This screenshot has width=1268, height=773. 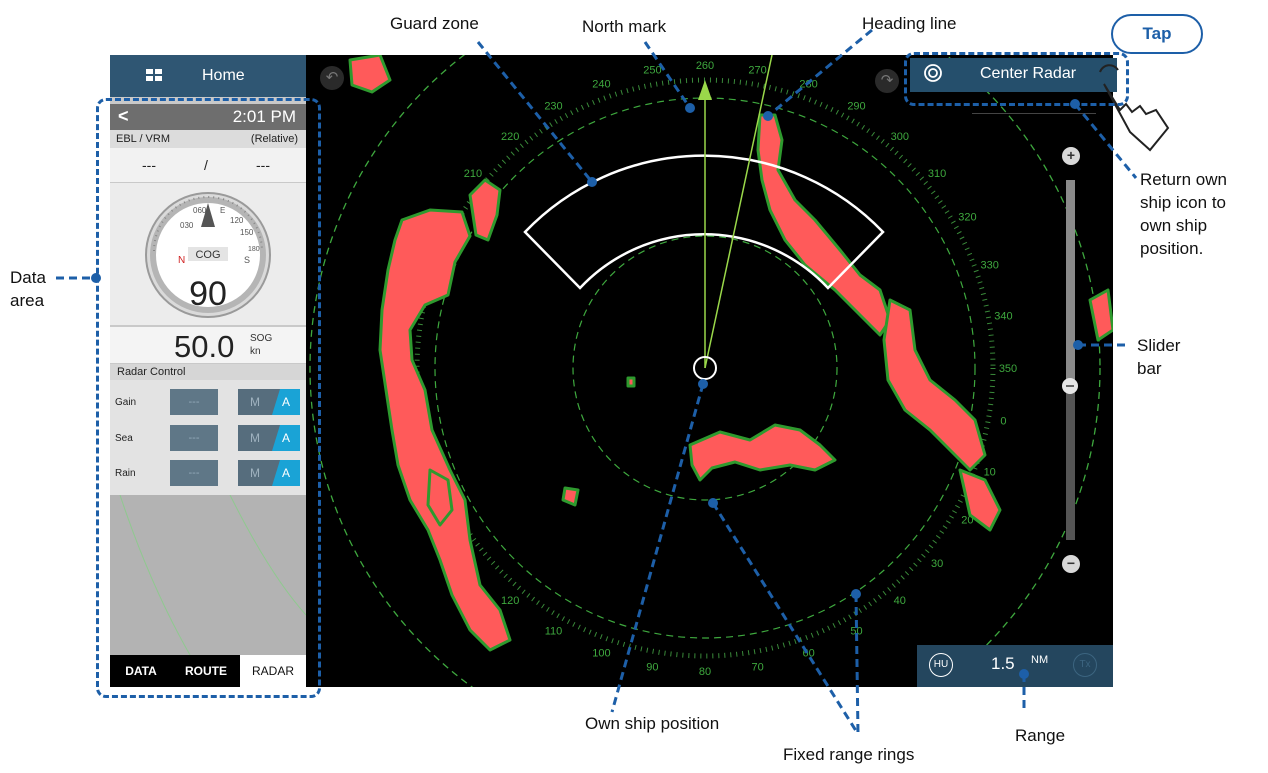 I want to click on bearing-label: 320, so click(x=967, y=218).